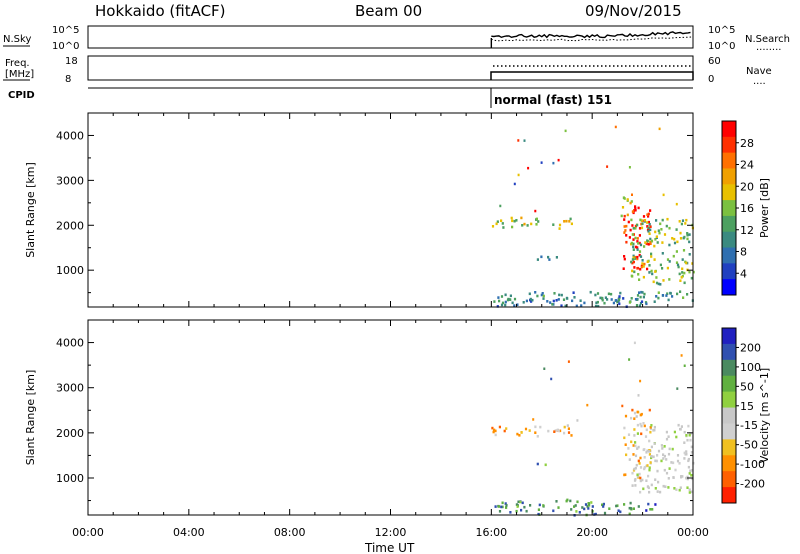 This screenshot has width=800, height=554. What do you see at coordinates (747, 143) in the screenshot?
I see `power-colorbar-tick-label: 28` at bounding box center [747, 143].